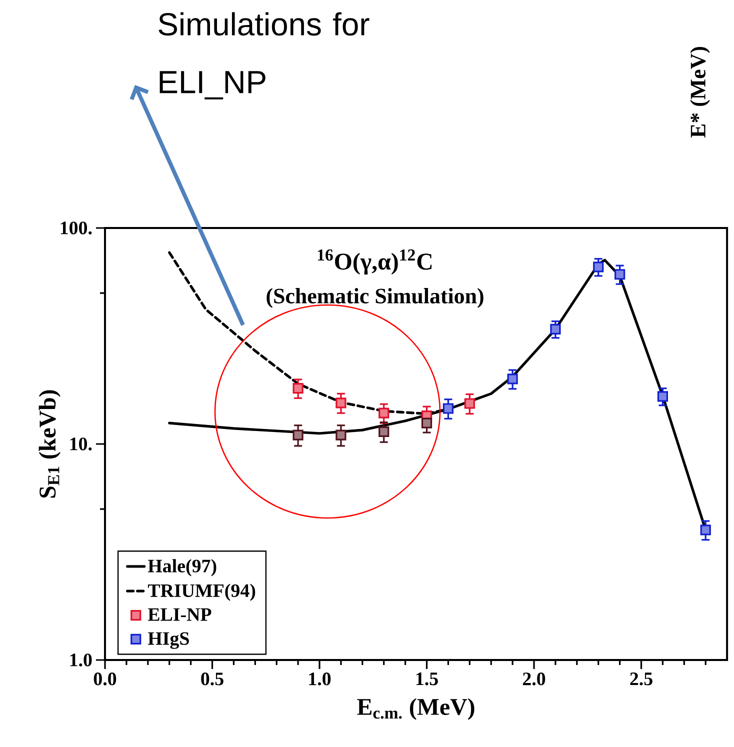 This screenshot has width=734, height=747. Describe the element at coordinates (76, 228) in the screenshot. I see `y-tick-label: 100.` at that location.